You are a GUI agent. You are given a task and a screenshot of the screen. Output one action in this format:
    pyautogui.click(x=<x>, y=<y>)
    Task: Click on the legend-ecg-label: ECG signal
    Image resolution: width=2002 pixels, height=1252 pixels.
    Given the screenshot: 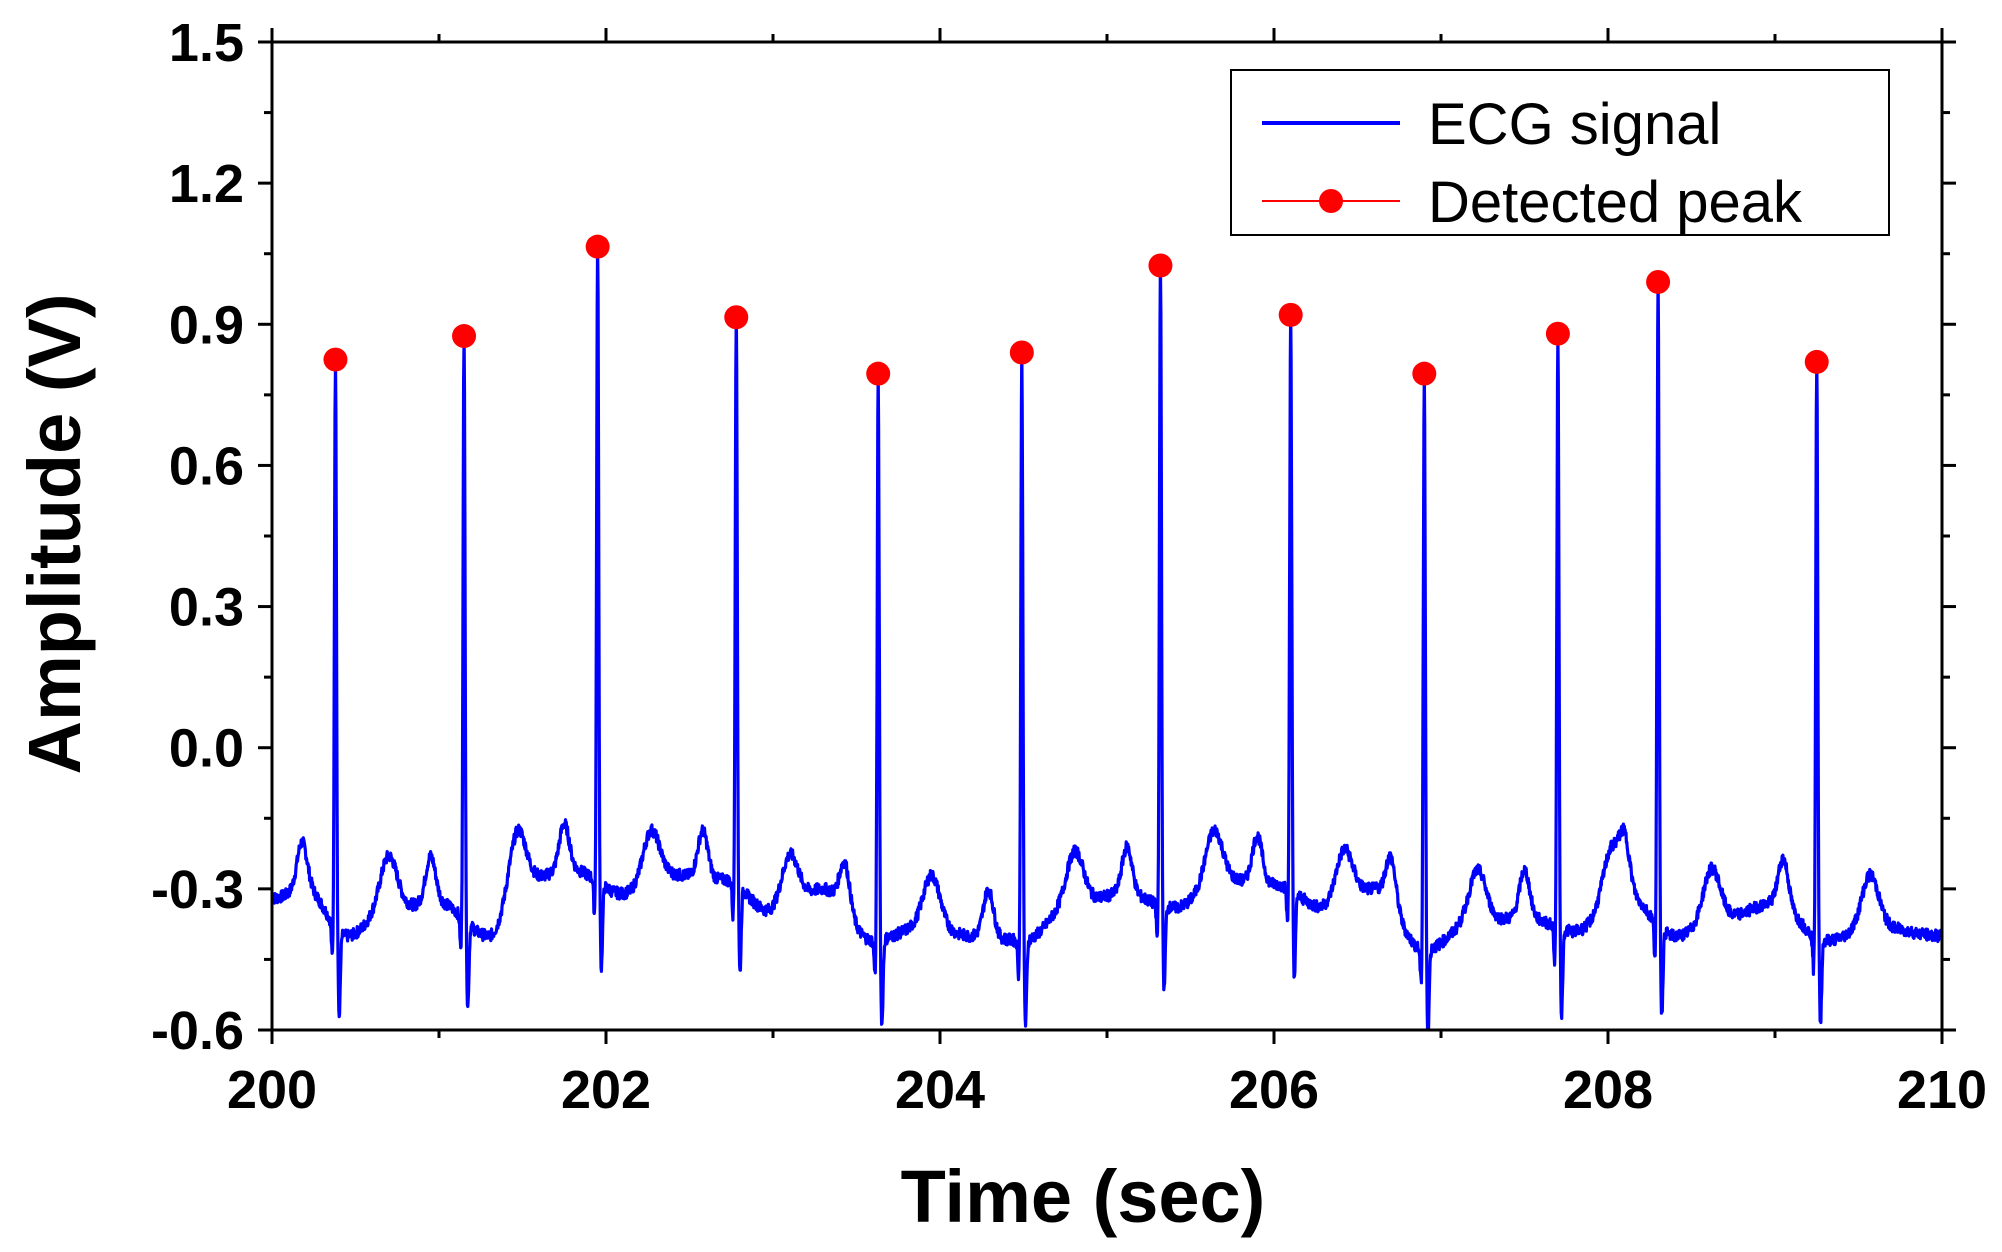 What is the action you would take?
    pyautogui.click(x=1574, y=124)
    